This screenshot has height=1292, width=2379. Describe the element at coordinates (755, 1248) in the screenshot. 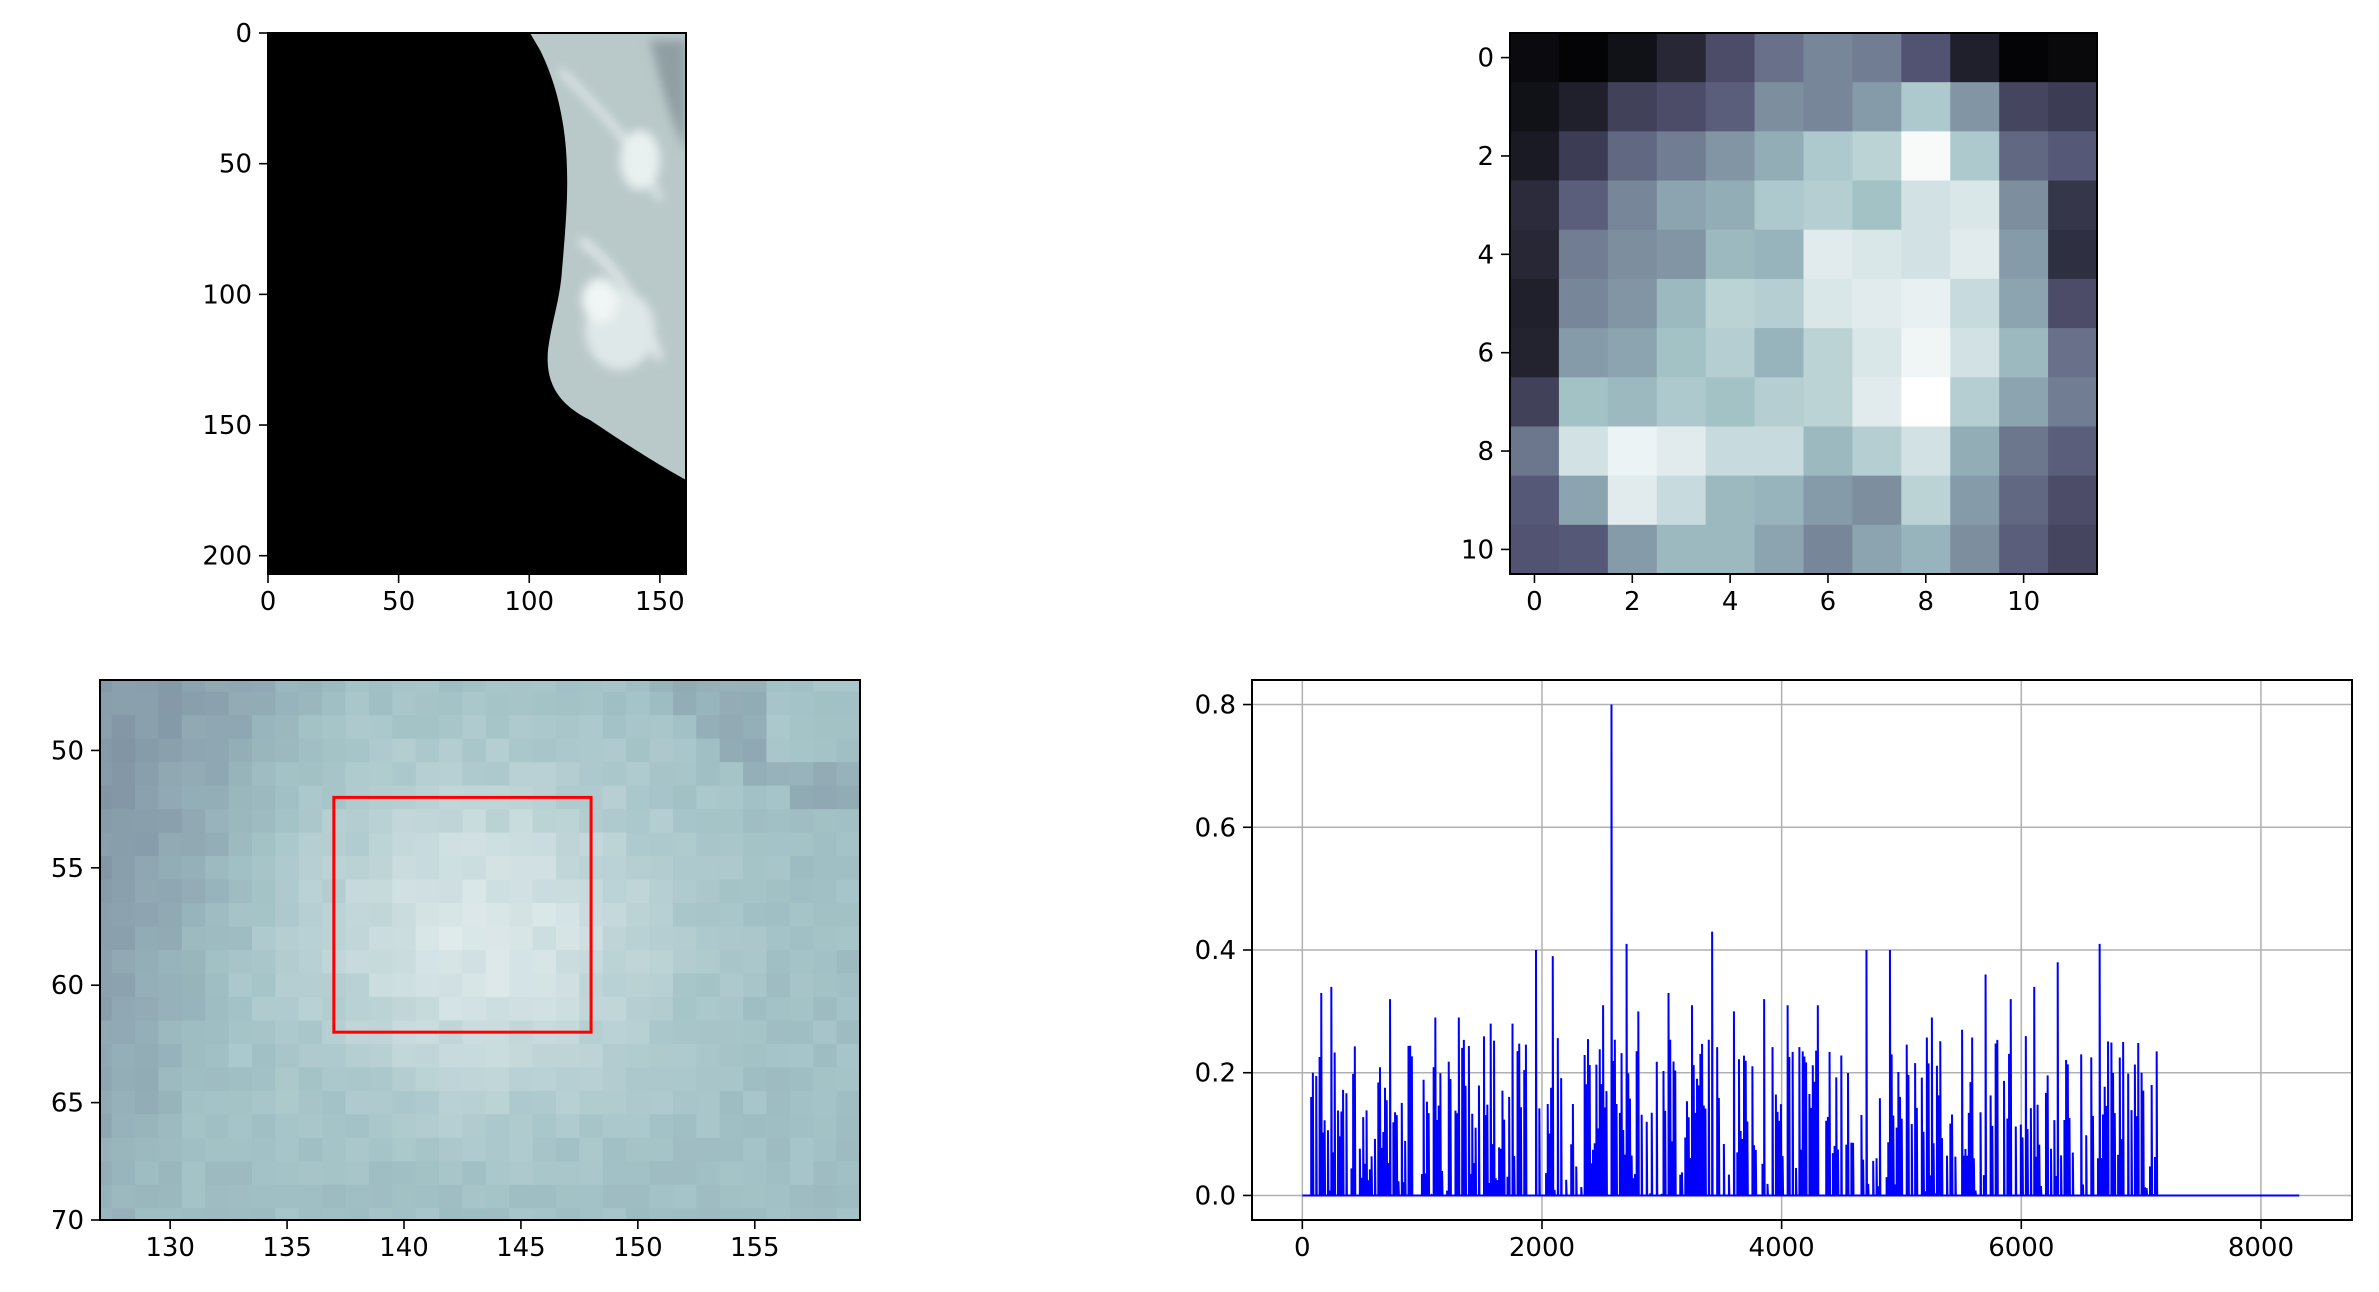

I see `panel3-xtick-label: 155` at that location.